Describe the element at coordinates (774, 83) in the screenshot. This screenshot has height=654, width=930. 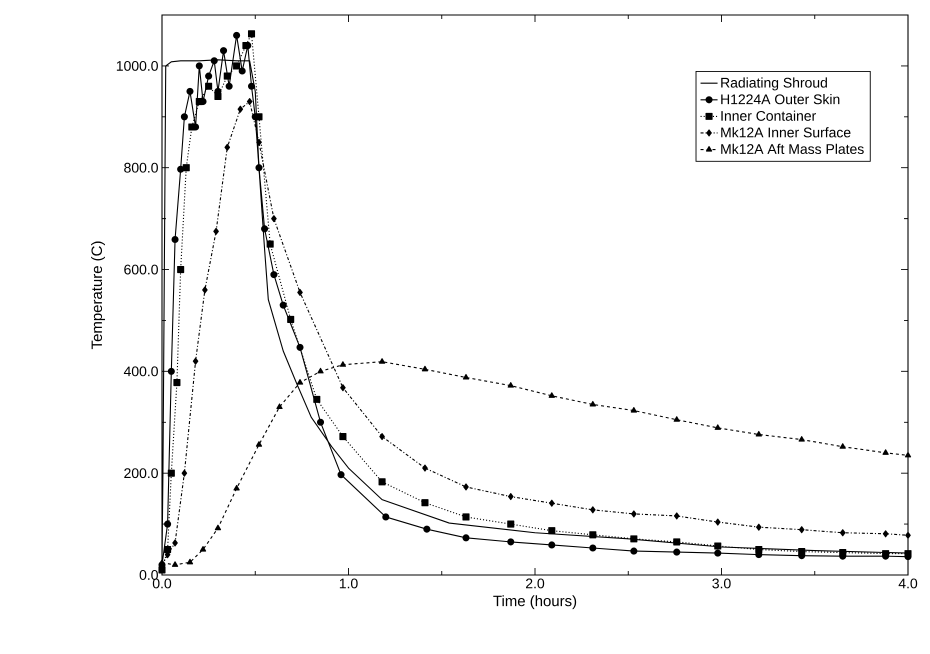
I see `legend-label: Radiating Shroud` at that location.